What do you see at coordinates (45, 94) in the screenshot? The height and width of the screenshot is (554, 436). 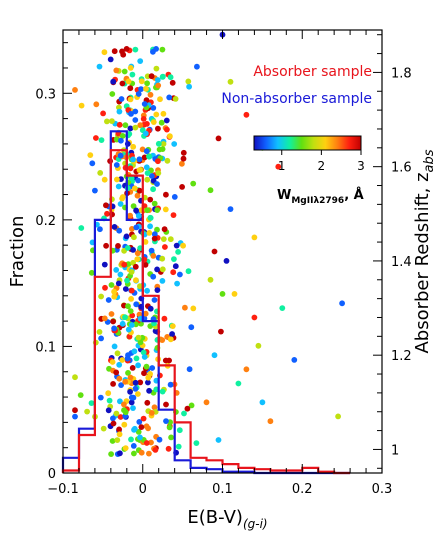 I see `y-left-tick-label: 0.3` at bounding box center [45, 94].